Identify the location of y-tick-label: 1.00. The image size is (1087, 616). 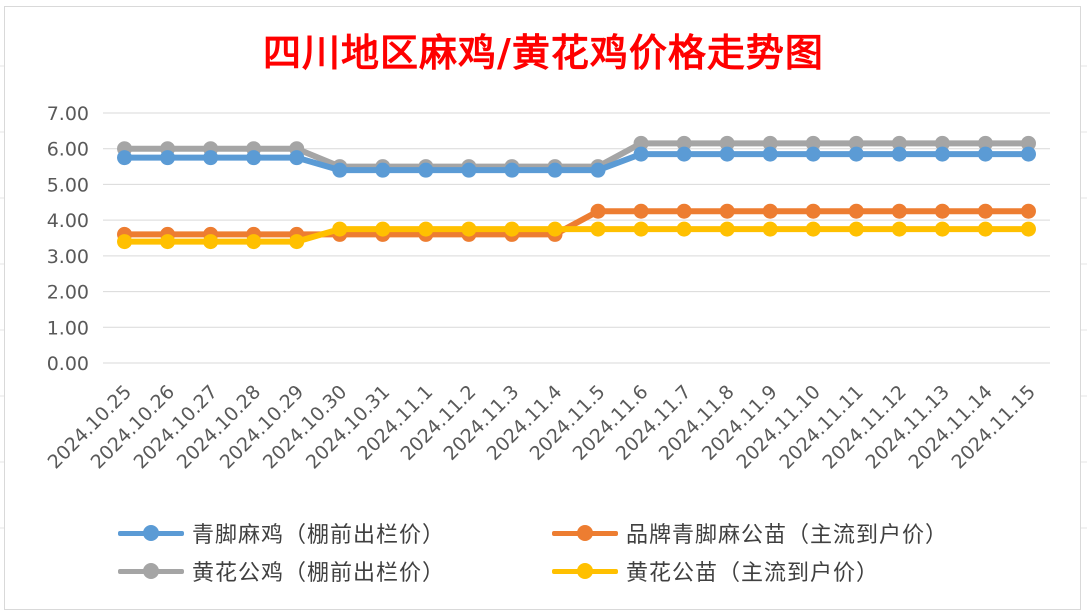
(68, 328).